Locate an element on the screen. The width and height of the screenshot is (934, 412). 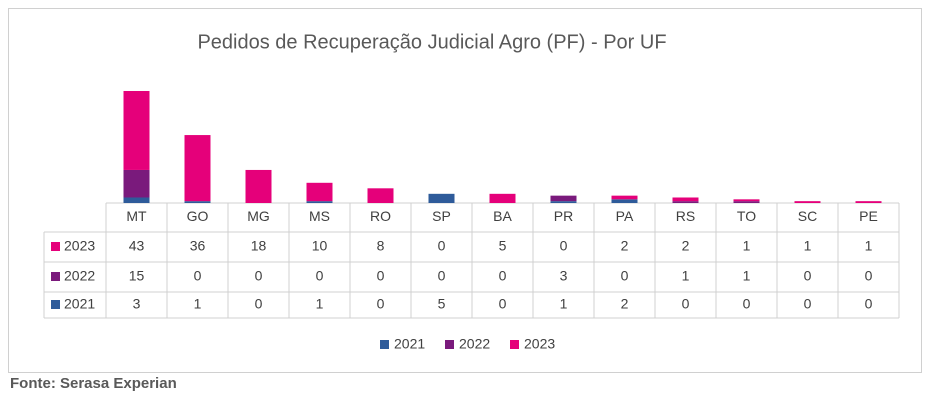
table-cell: 36 is located at coordinates (198, 246).